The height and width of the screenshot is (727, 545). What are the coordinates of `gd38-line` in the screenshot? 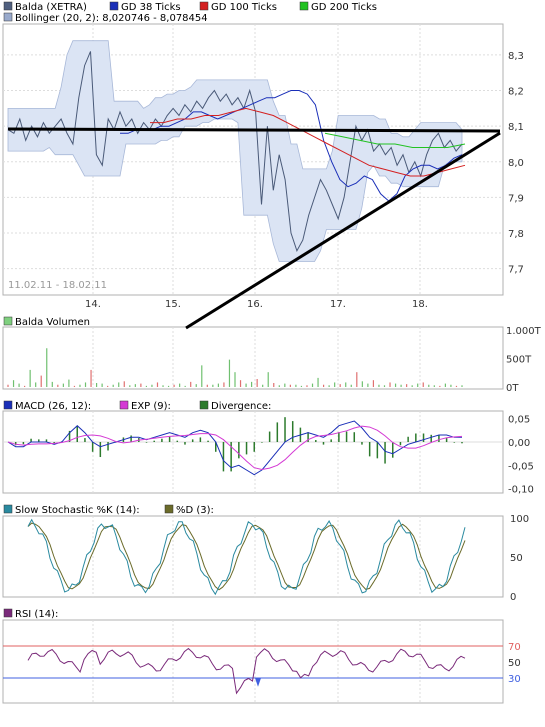 It's located at (291, 146).